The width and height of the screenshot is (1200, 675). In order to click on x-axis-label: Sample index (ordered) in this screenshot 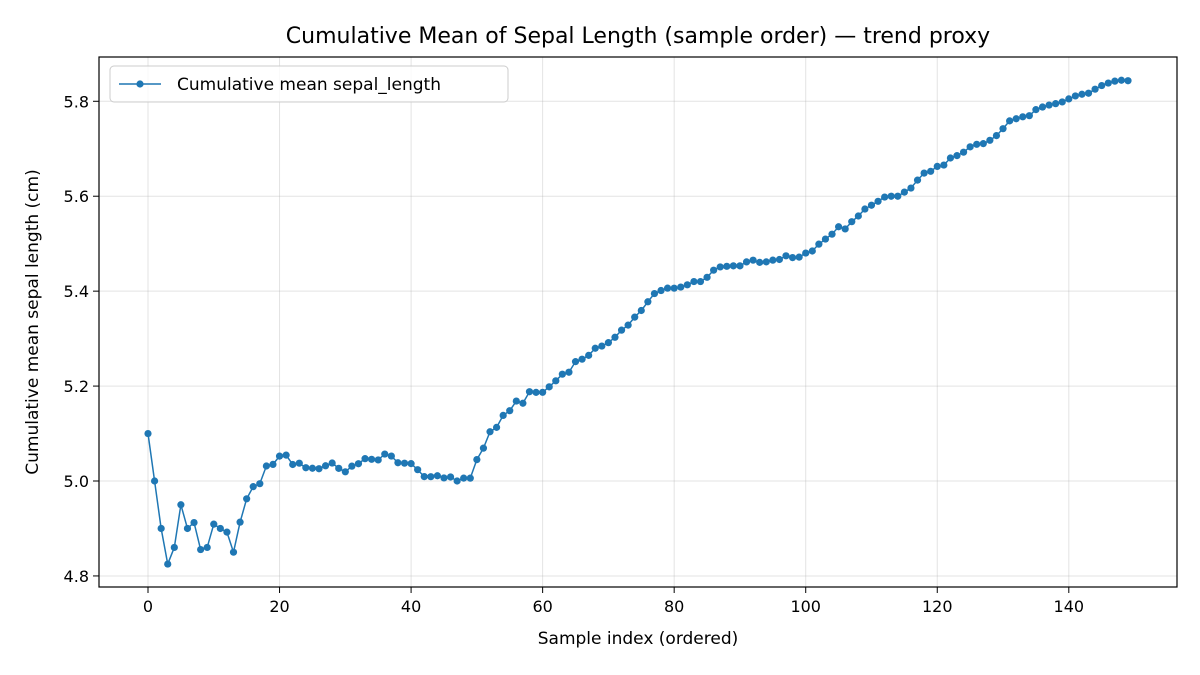, I will do `click(638, 639)`.